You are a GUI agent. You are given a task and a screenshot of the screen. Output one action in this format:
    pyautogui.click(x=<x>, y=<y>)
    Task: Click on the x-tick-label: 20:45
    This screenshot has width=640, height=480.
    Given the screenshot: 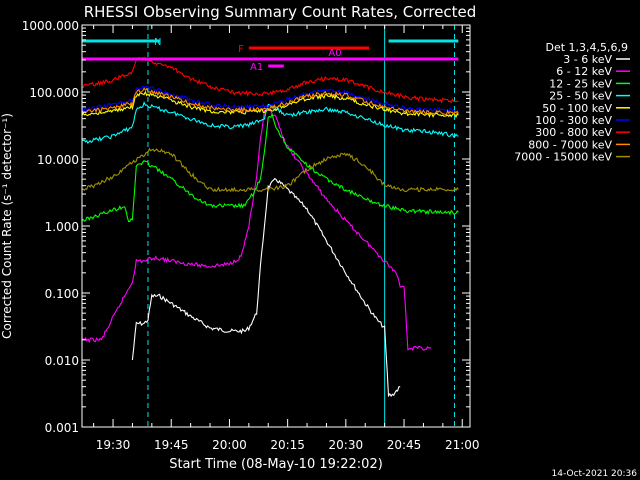 What is the action you would take?
    pyautogui.click(x=404, y=445)
    